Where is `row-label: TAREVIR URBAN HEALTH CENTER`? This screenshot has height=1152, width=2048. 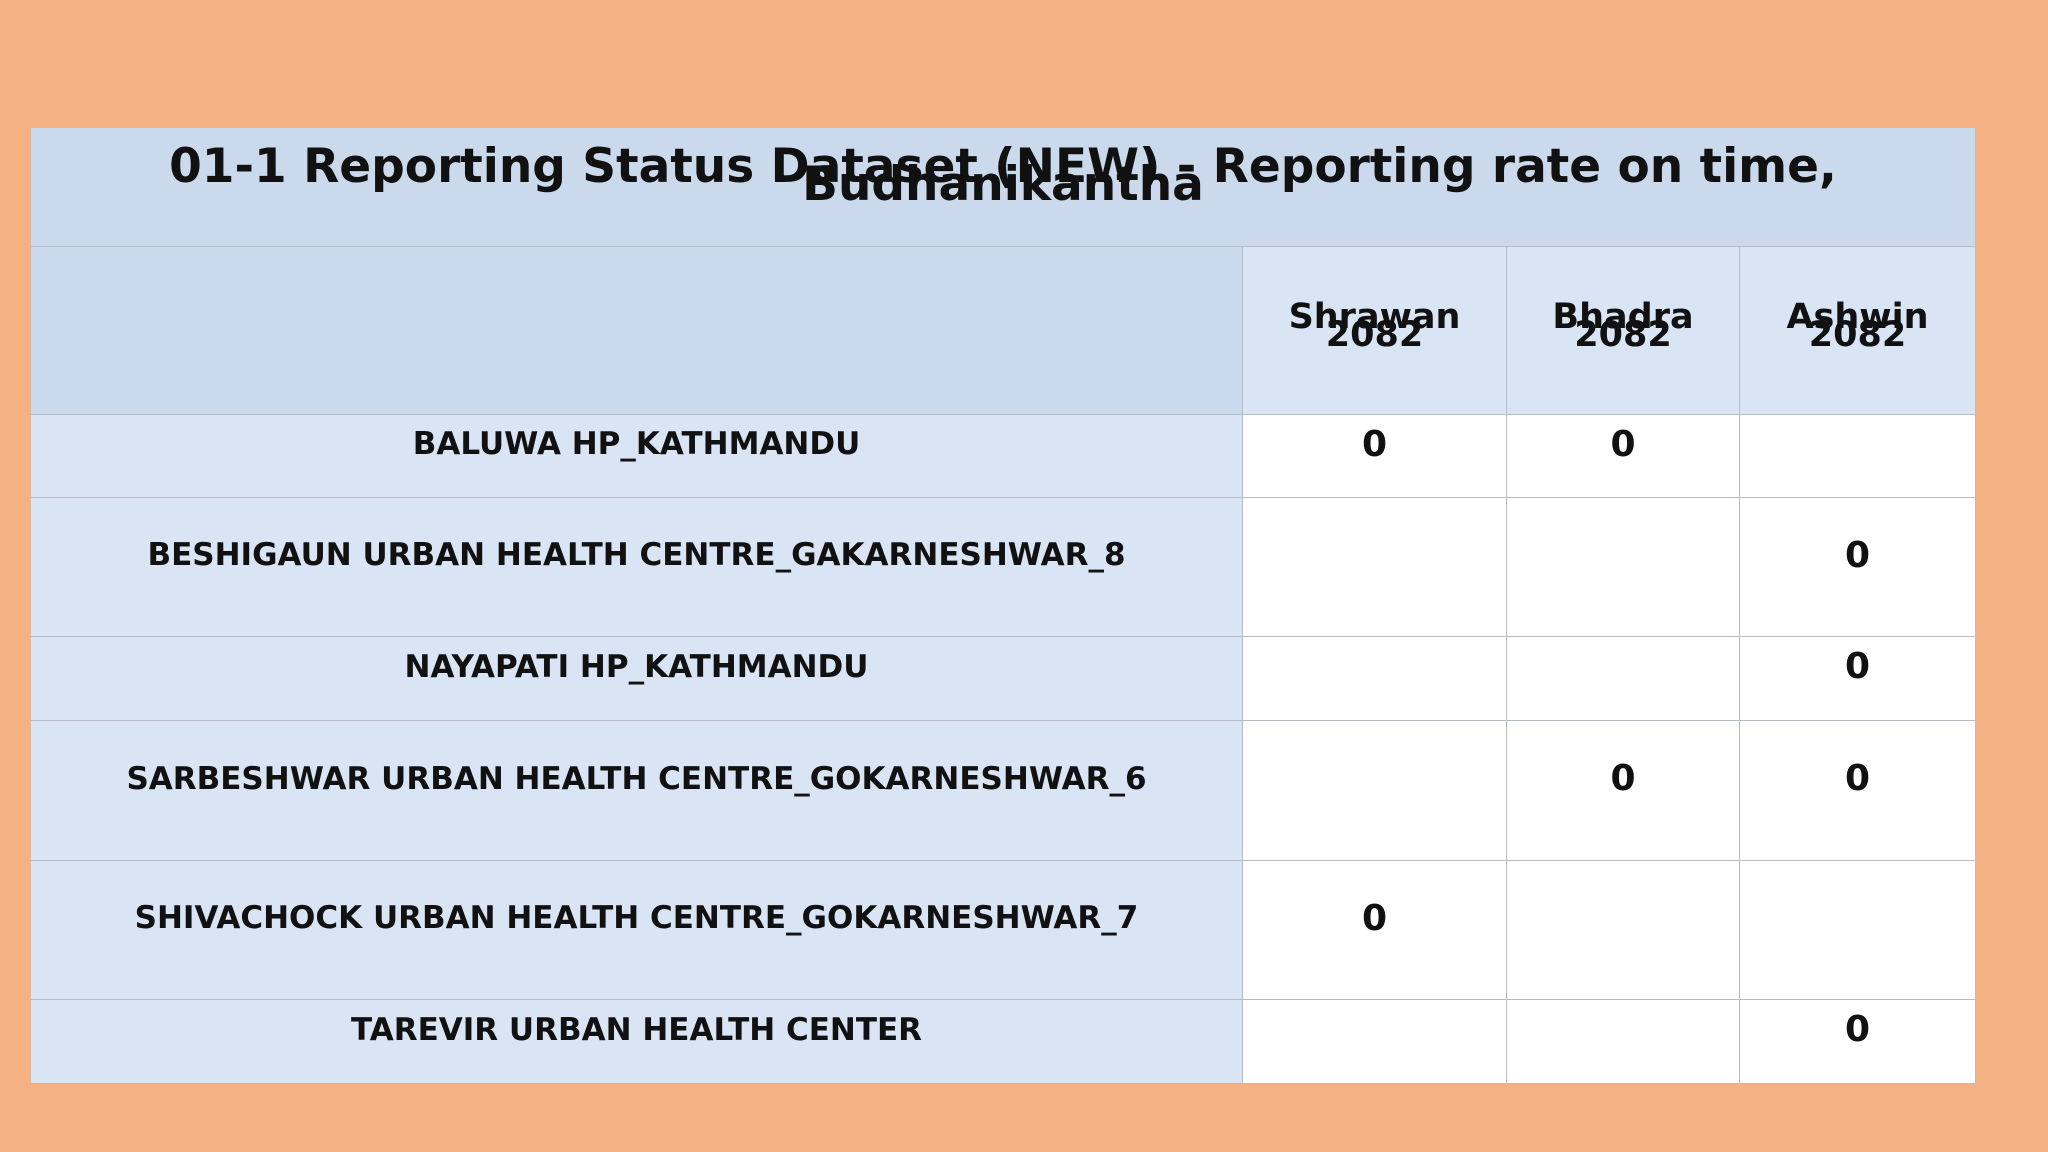 row-label: TAREVIR URBAN HEALTH CENTER is located at coordinates (637, 1042).